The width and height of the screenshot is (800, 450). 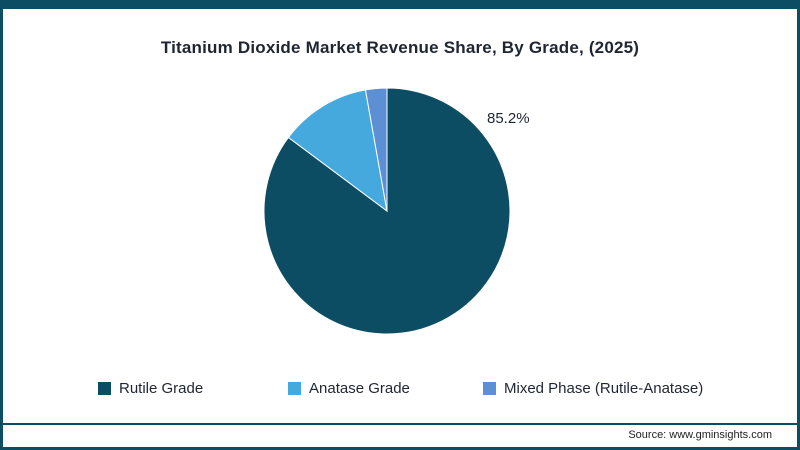 I want to click on legend-label-rutile-grade: Rutile Grade, so click(x=161, y=388).